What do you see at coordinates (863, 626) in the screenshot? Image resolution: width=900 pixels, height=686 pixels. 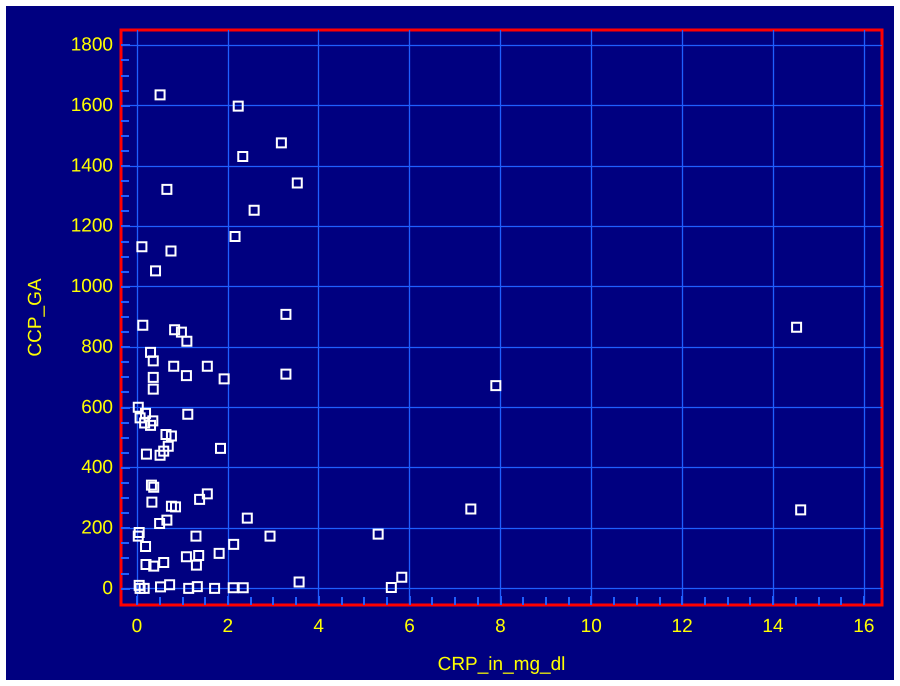 I see `x-tick-label: 16` at bounding box center [863, 626].